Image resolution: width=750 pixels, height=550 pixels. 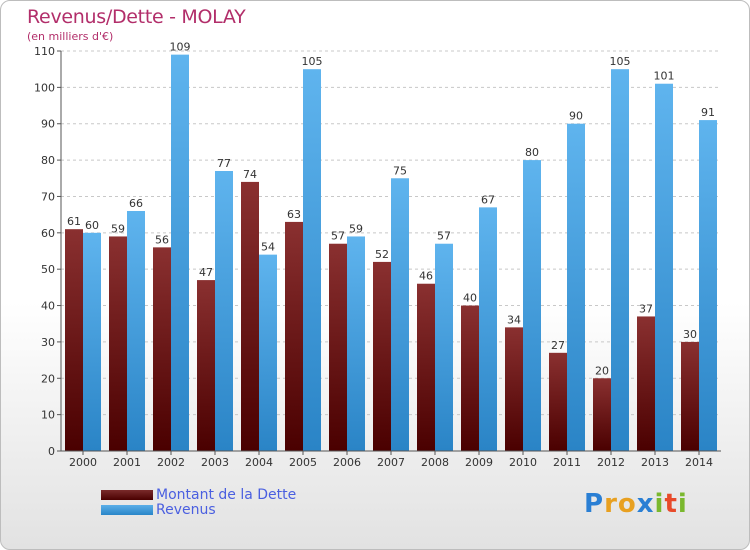 I want to click on x-tick-label: 2012, so click(x=611, y=462).